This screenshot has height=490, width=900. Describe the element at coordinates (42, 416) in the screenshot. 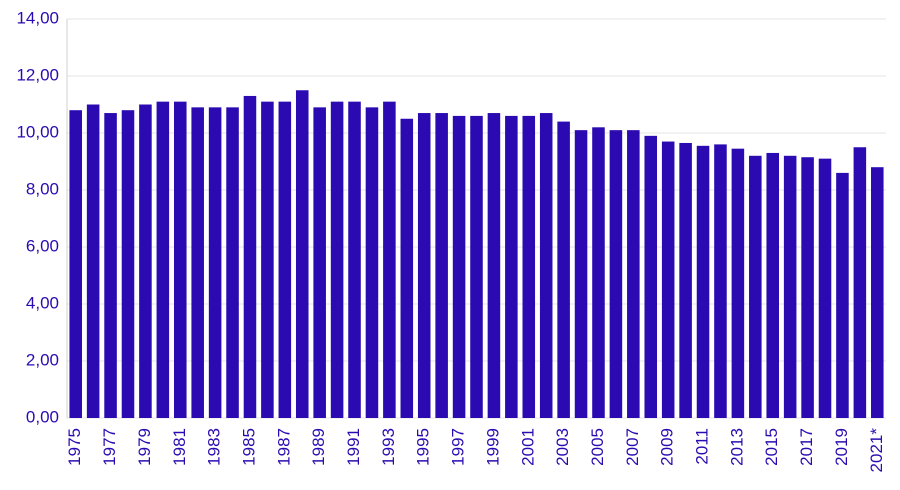

I see `y-tick-label: 0,00` at that location.